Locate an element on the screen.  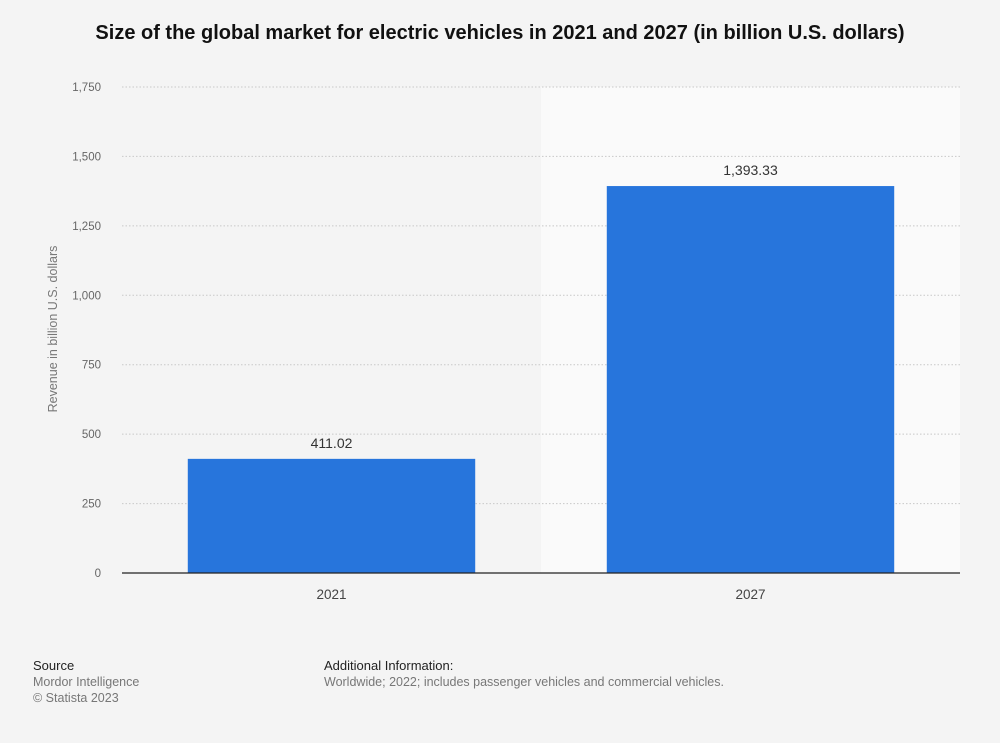
source-heading: Source is located at coordinates (54, 665).